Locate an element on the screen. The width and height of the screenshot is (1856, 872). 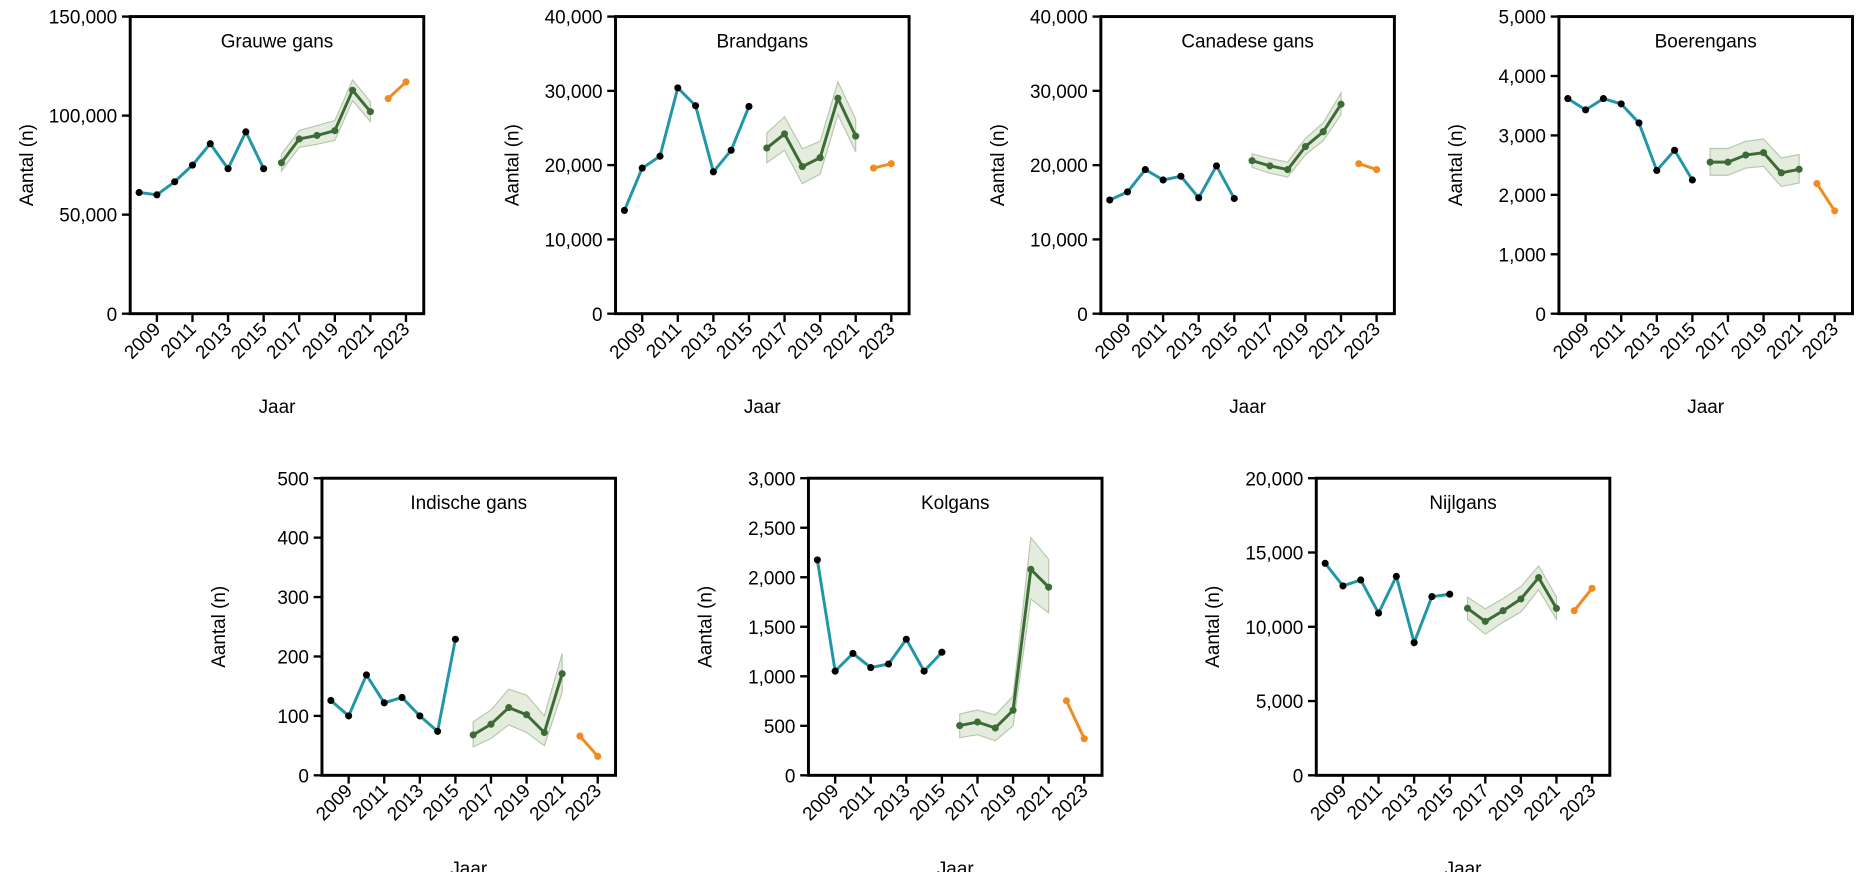
y-tick-label: 200 is located at coordinates (293, 658).